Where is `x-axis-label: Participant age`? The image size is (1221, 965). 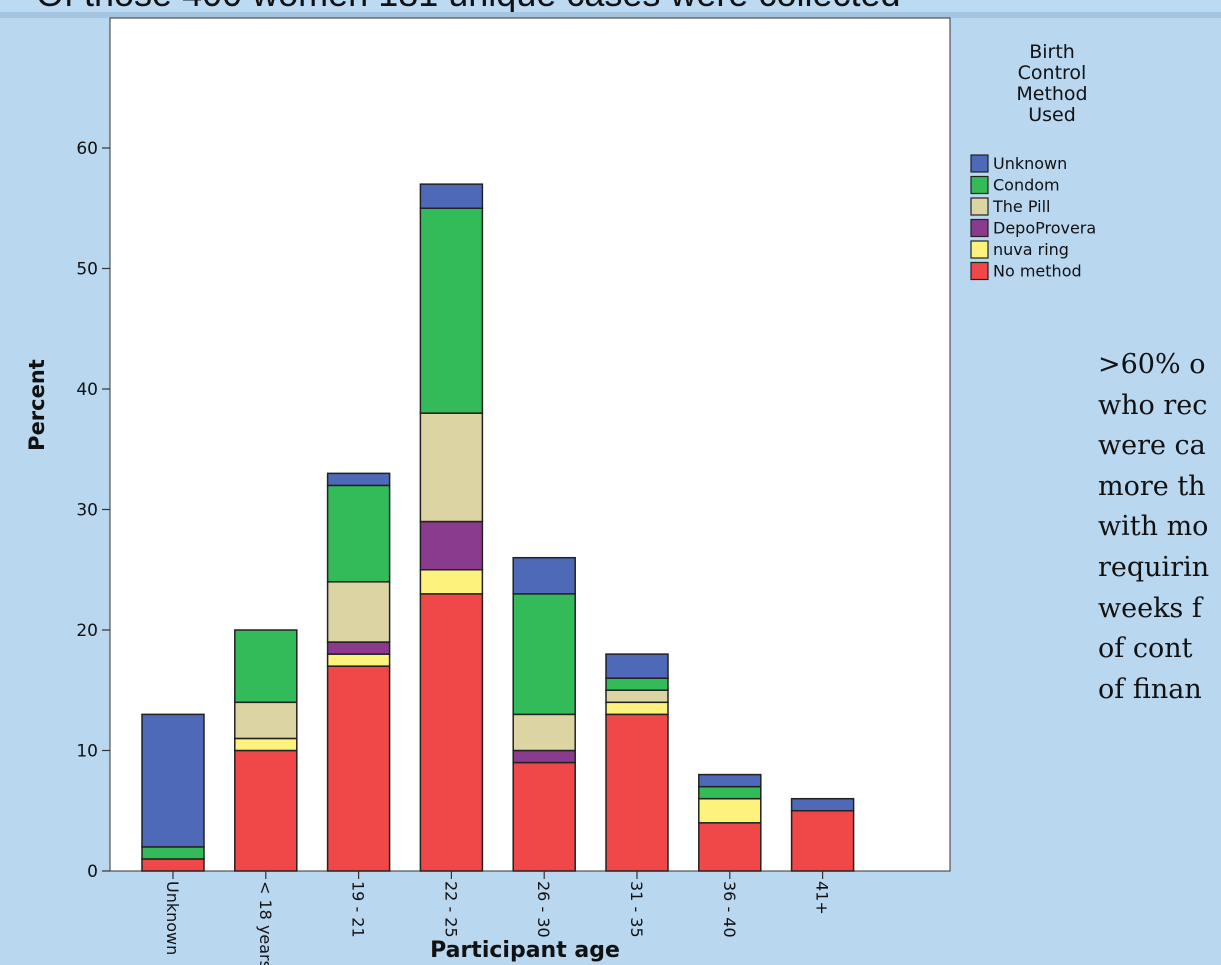 x-axis-label: Participant age is located at coordinates (525, 950).